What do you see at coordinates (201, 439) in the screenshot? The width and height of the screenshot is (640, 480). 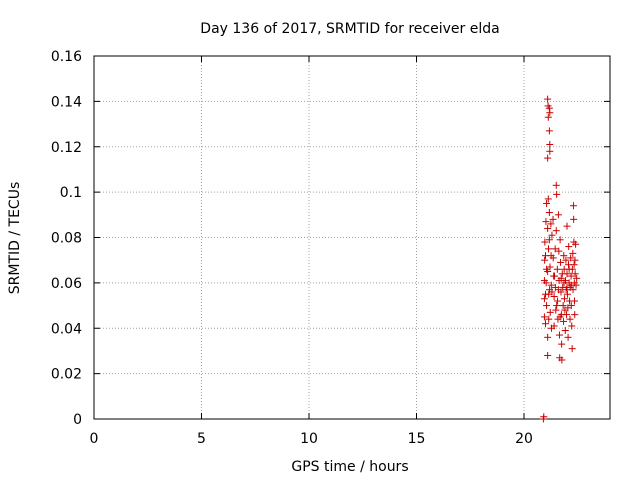 I see `x-tick-label: 5` at bounding box center [201, 439].